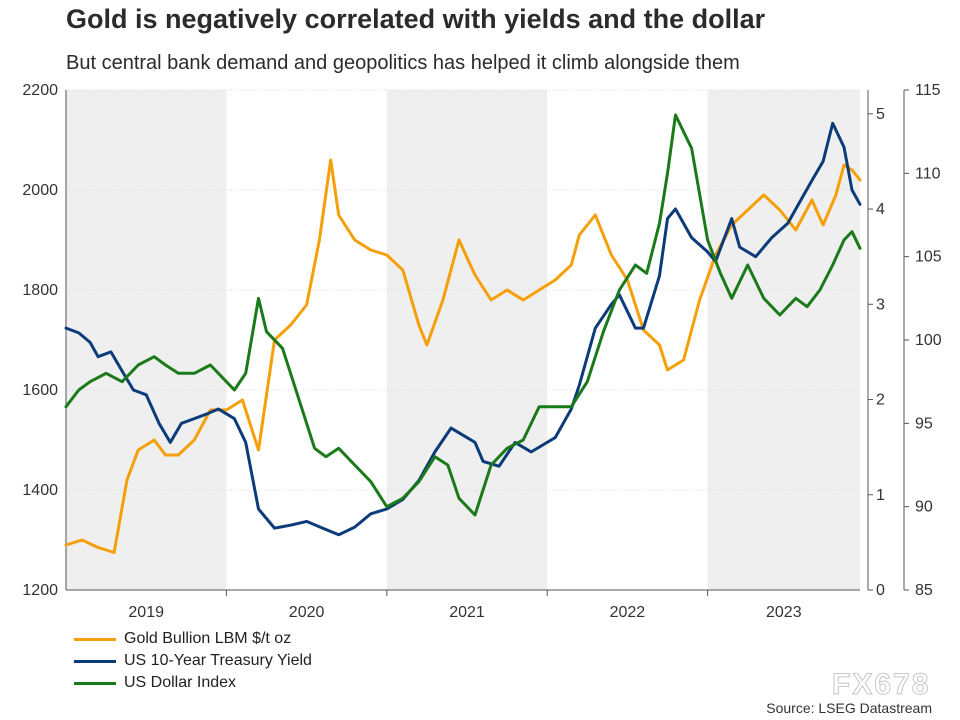 This screenshot has width=960, height=720. Describe the element at coordinates (783, 340) in the screenshot. I see `year-band-2023` at that location.